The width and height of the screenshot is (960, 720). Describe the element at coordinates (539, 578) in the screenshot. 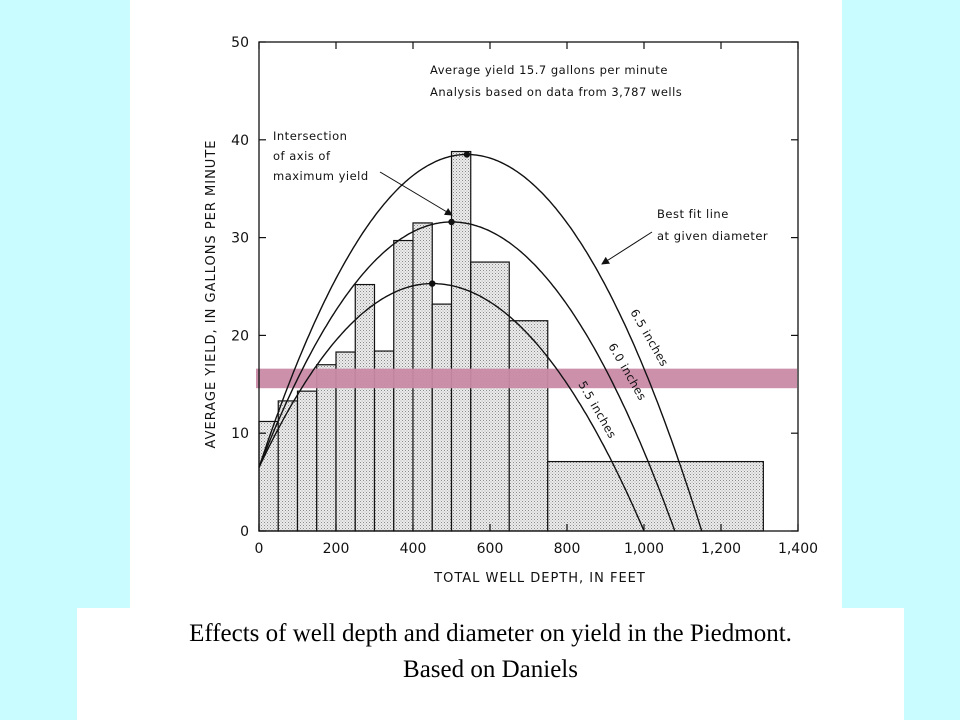

I see `x-axis-title: TOTAL WELL DEPTH, IN FEET` at that location.